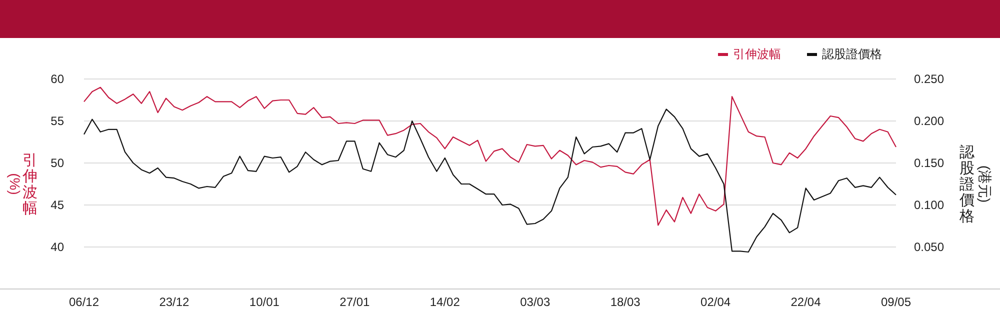  What do you see at coordinates (57, 121) in the screenshot?
I see `y-tick-label: 55` at bounding box center [57, 121].